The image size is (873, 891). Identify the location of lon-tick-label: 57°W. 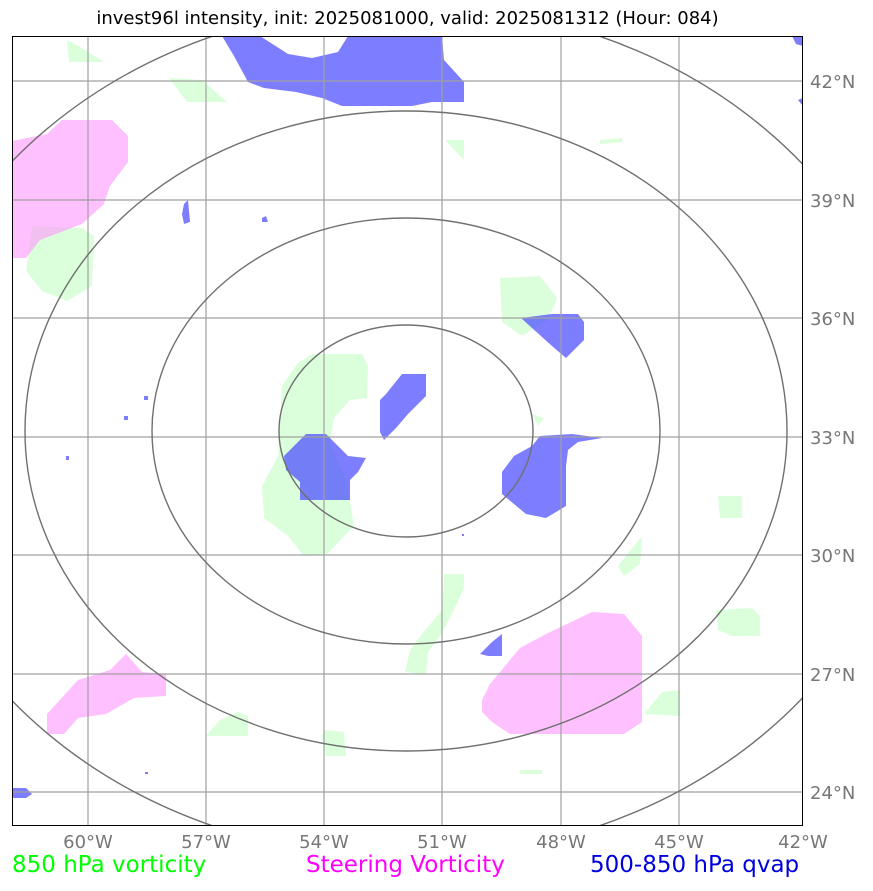
(206, 842).